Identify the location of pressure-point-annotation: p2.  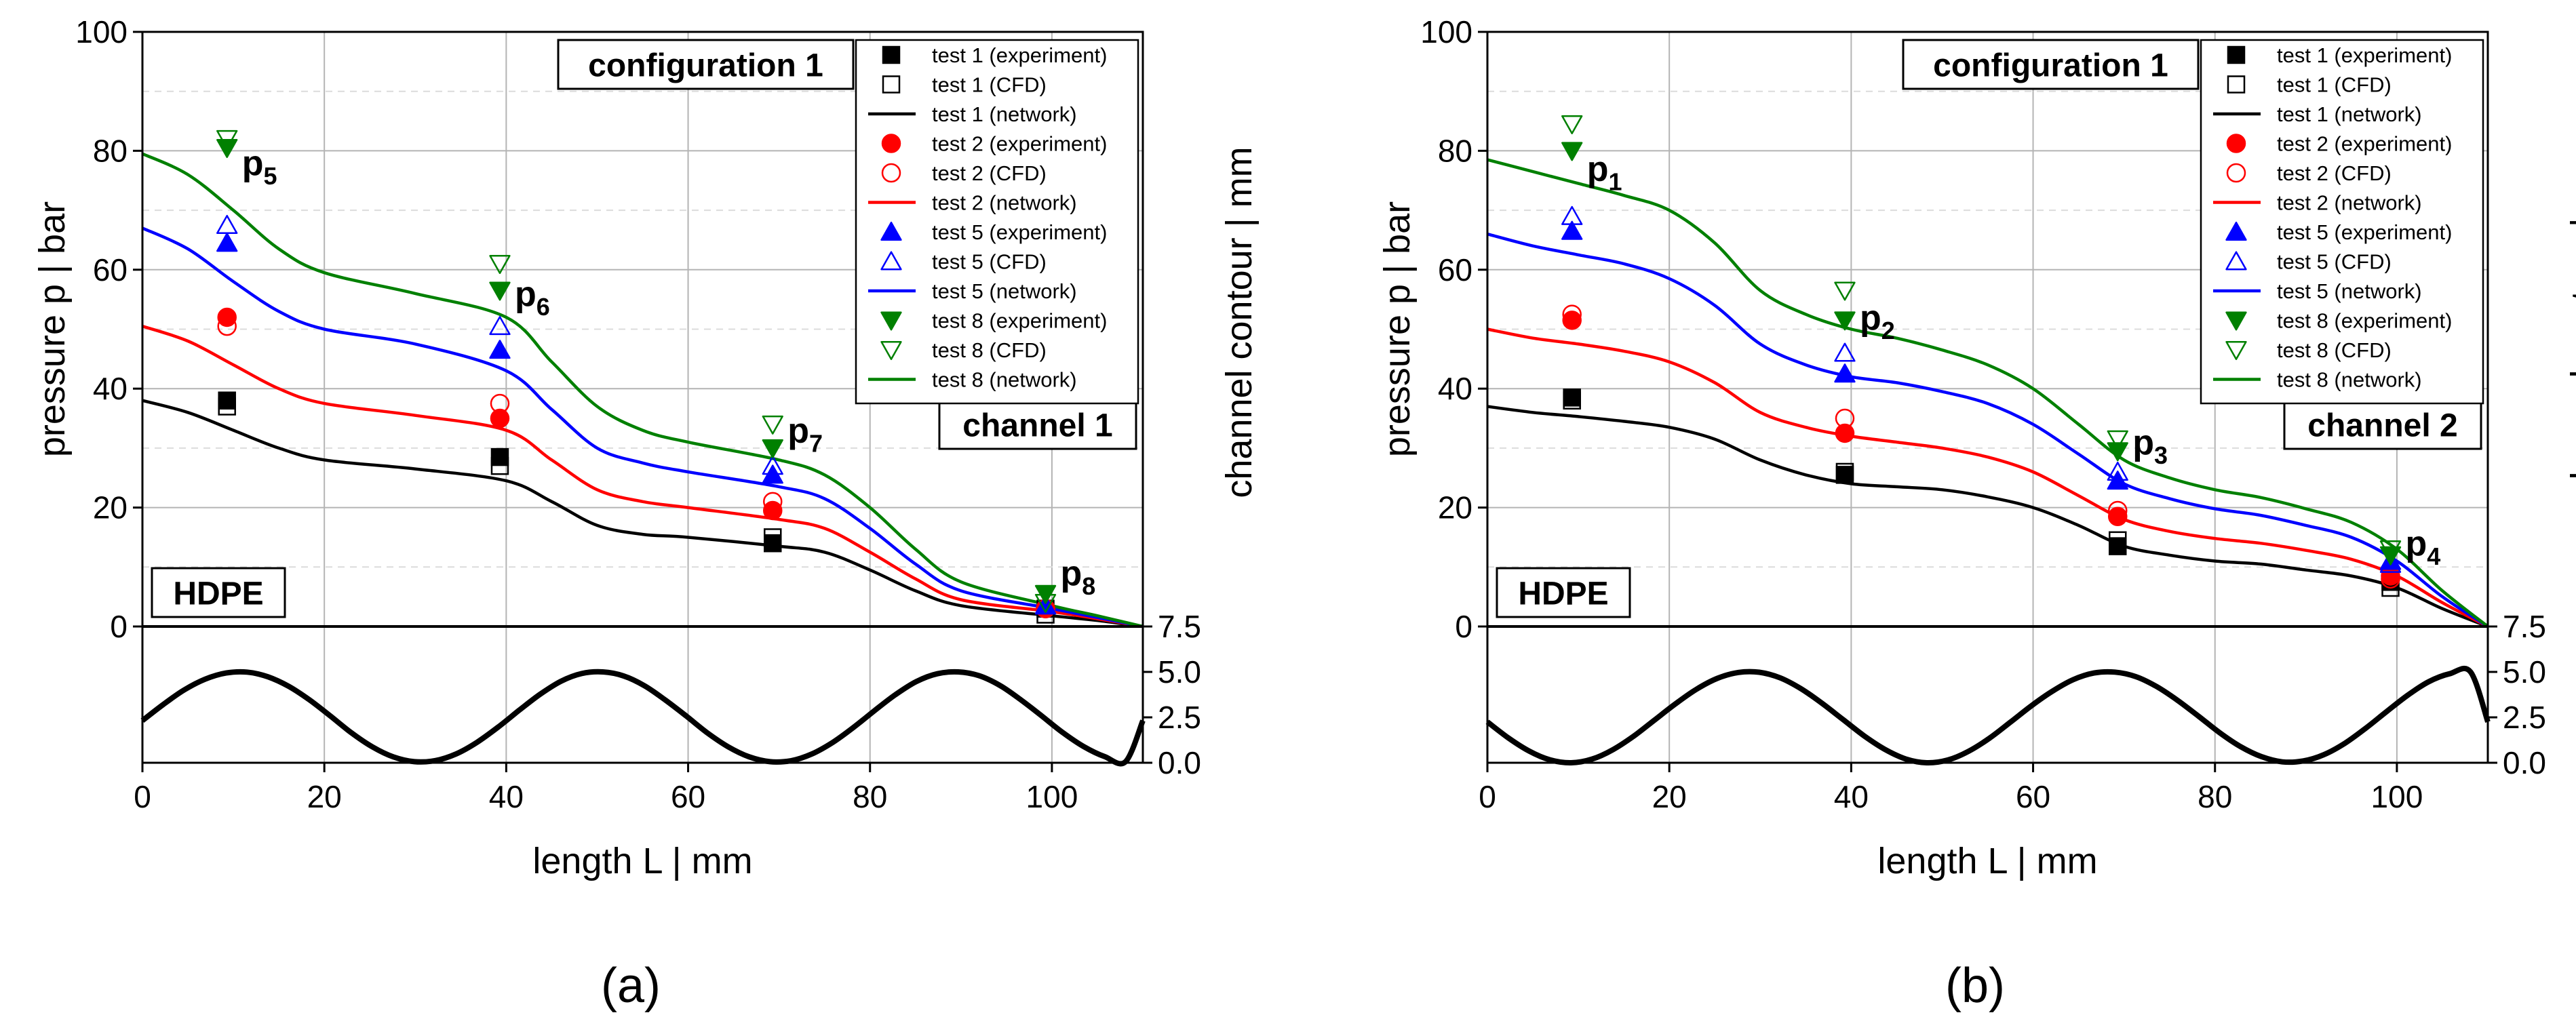
(1877, 321).